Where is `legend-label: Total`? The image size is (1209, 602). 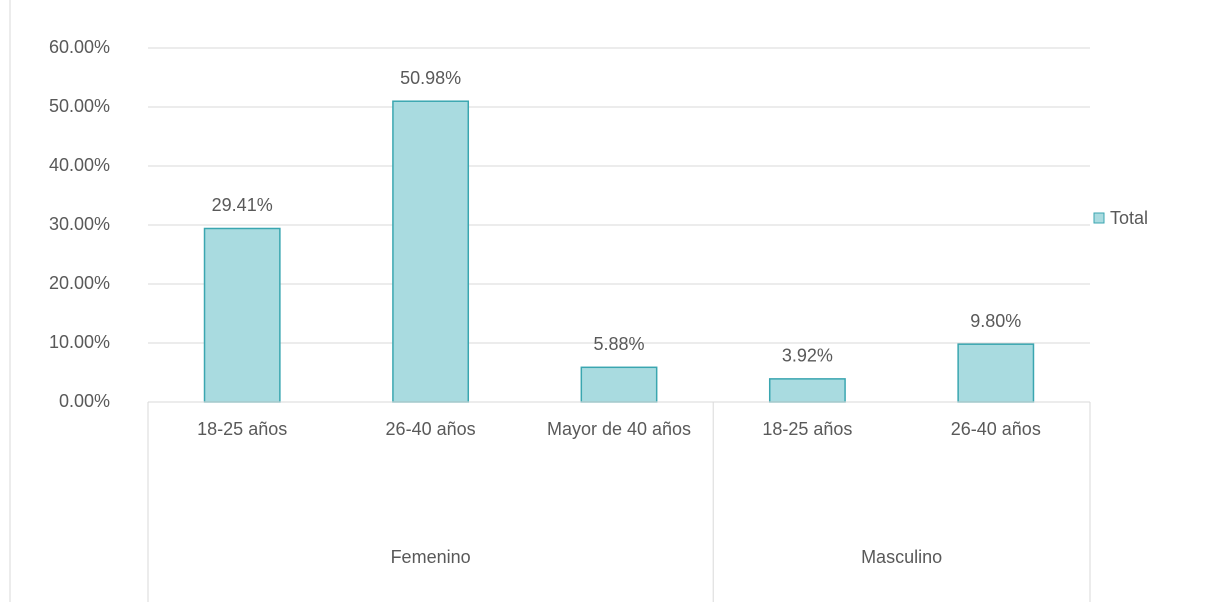
legend-label: Total is located at coordinates (1129, 218).